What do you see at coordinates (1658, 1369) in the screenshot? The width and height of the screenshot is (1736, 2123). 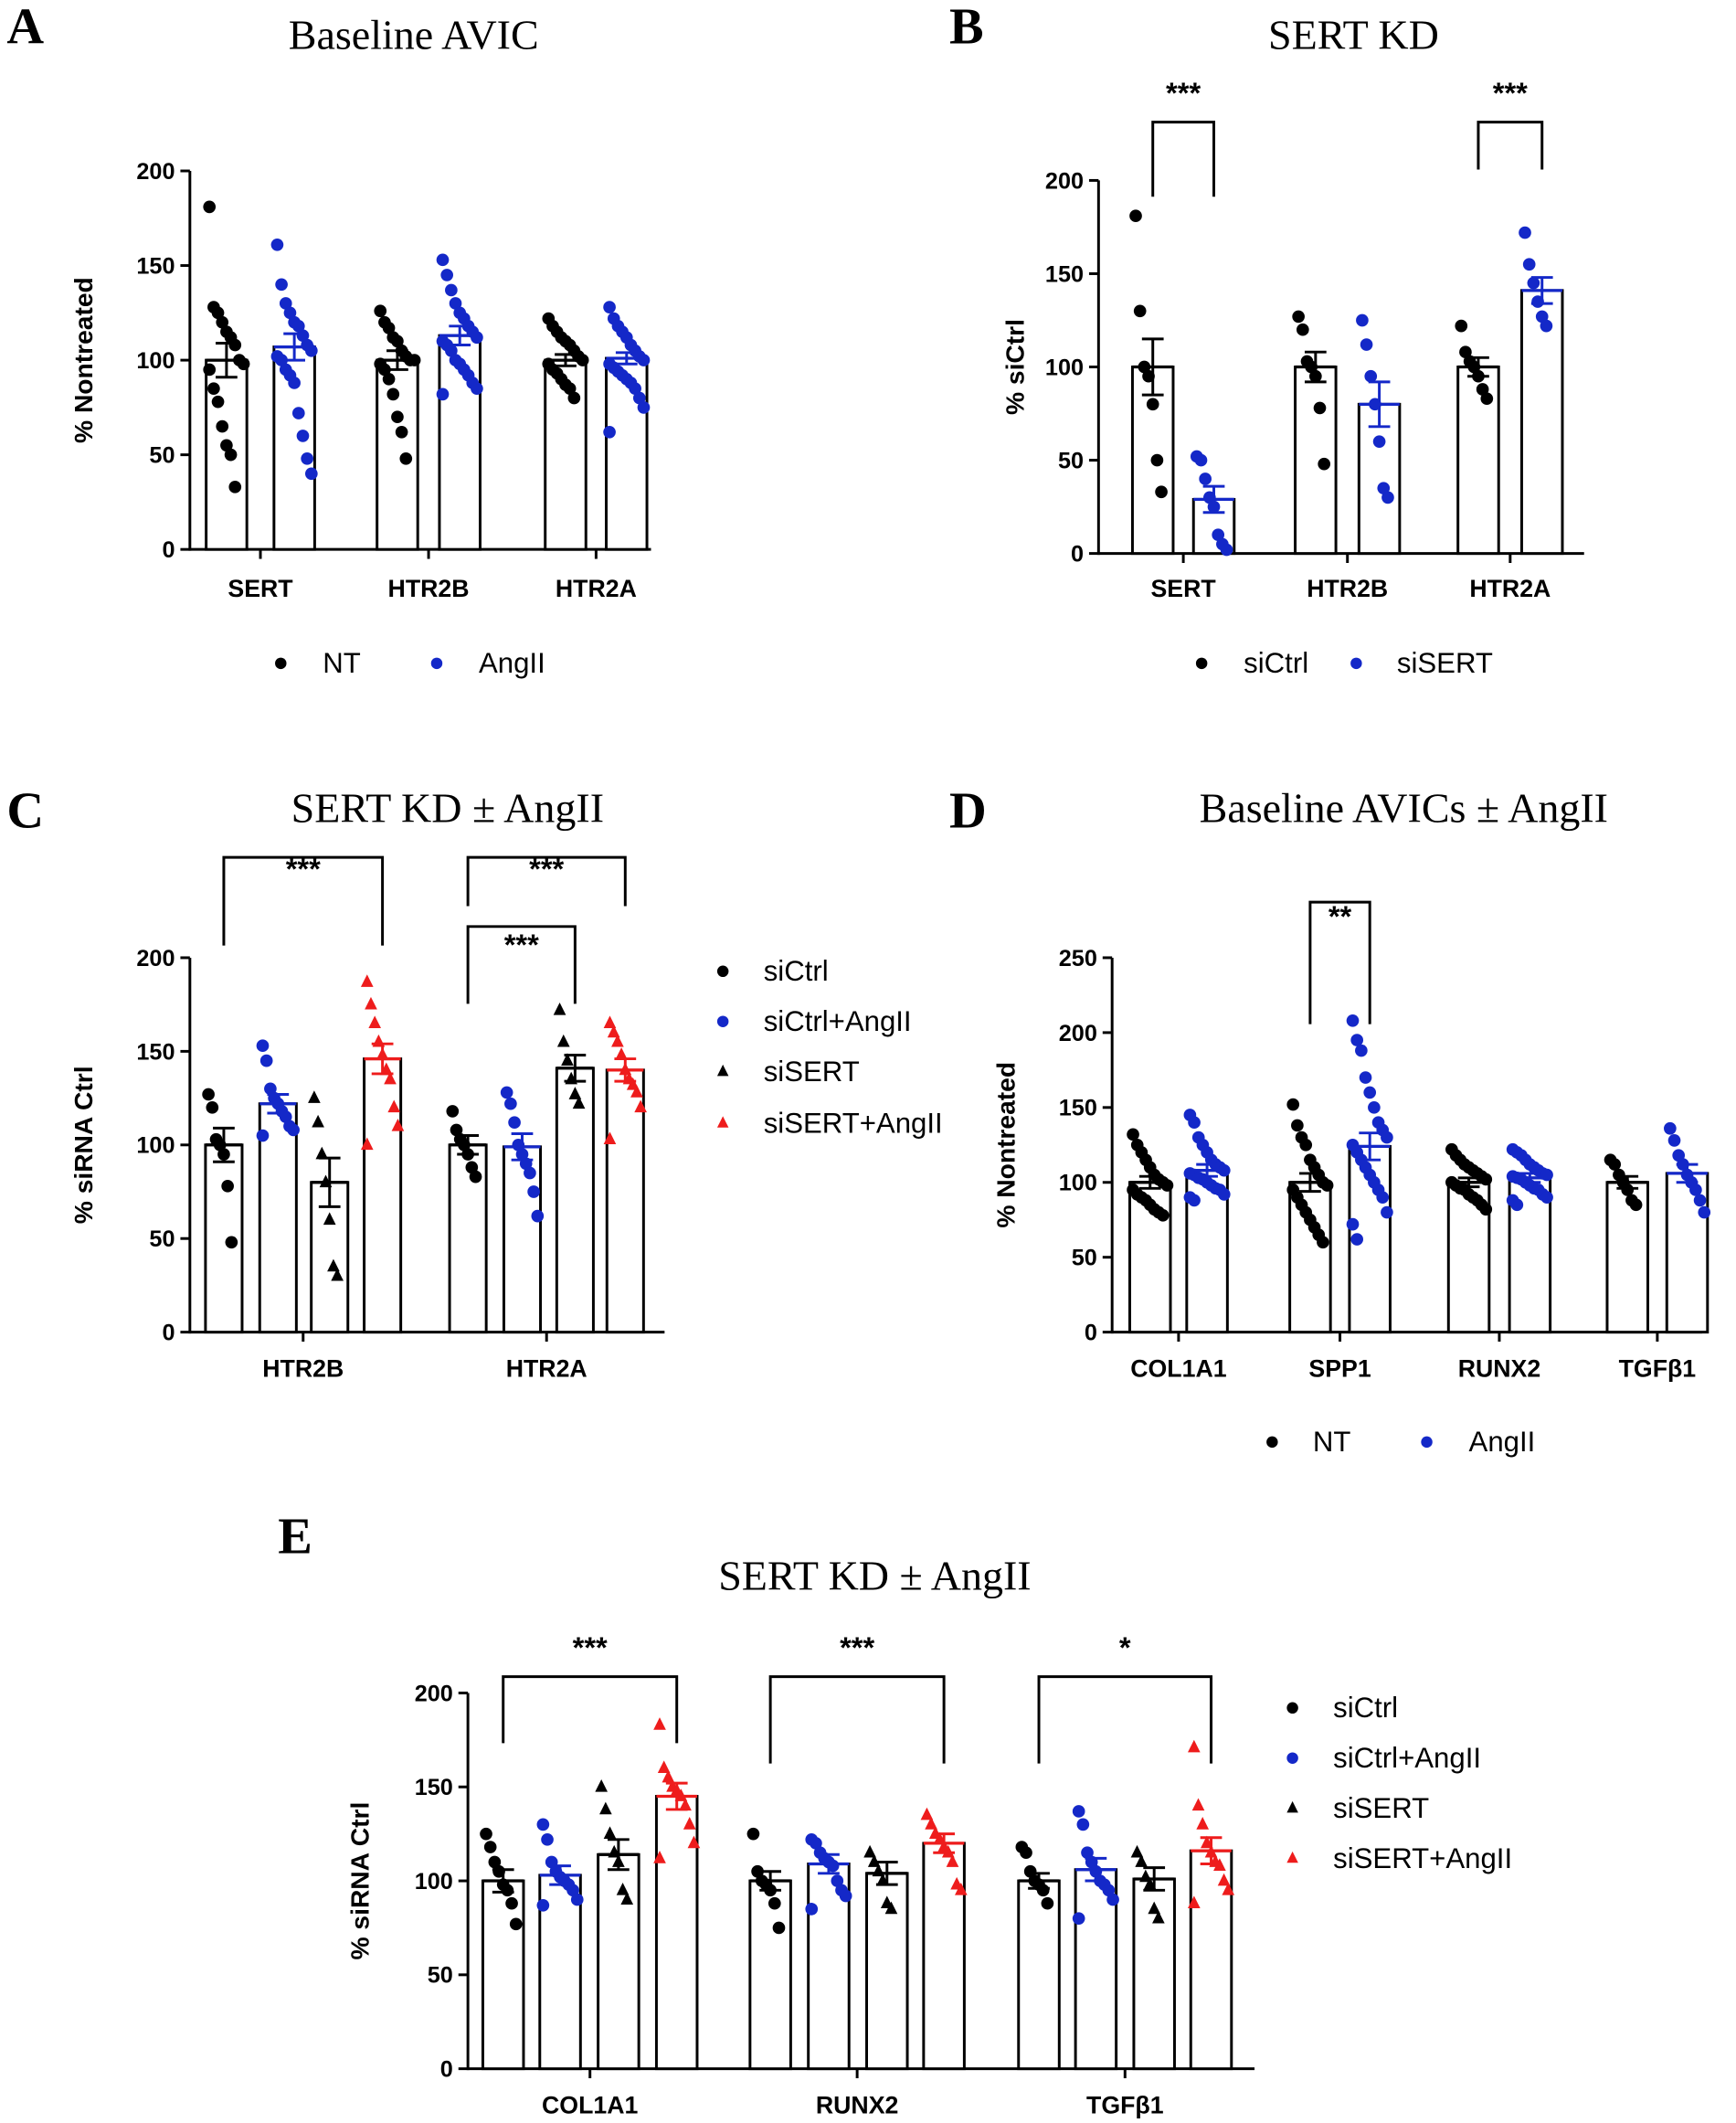 I see `x-tick-label: TGFβ1` at bounding box center [1658, 1369].